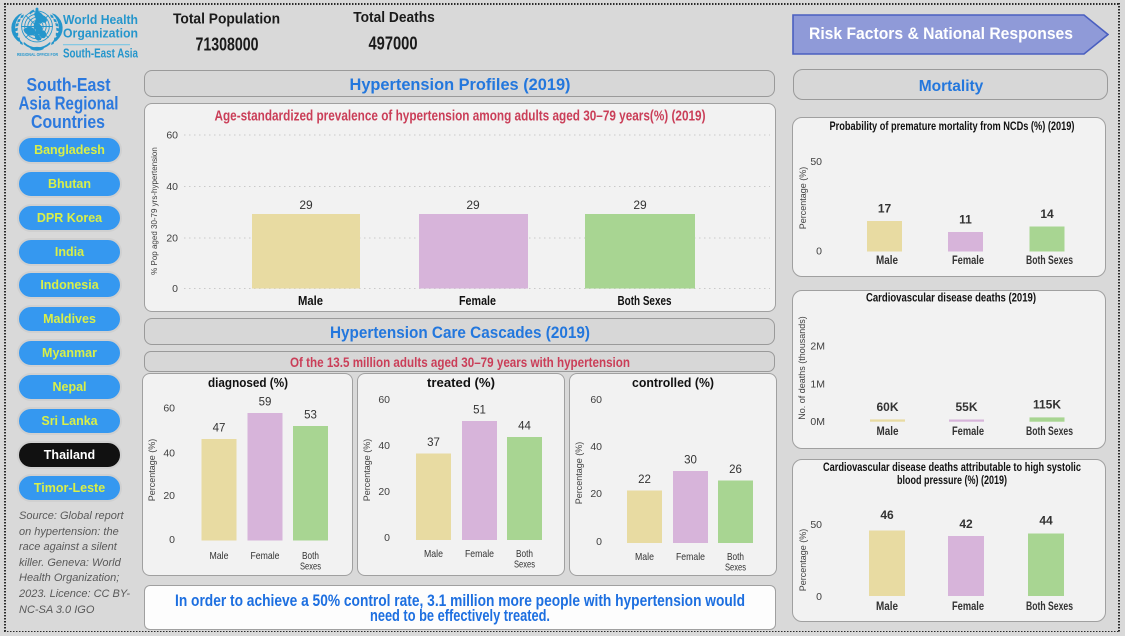  Describe the element at coordinates (735, 470) in the screenshot. I see `svg-text: 26` at that location.